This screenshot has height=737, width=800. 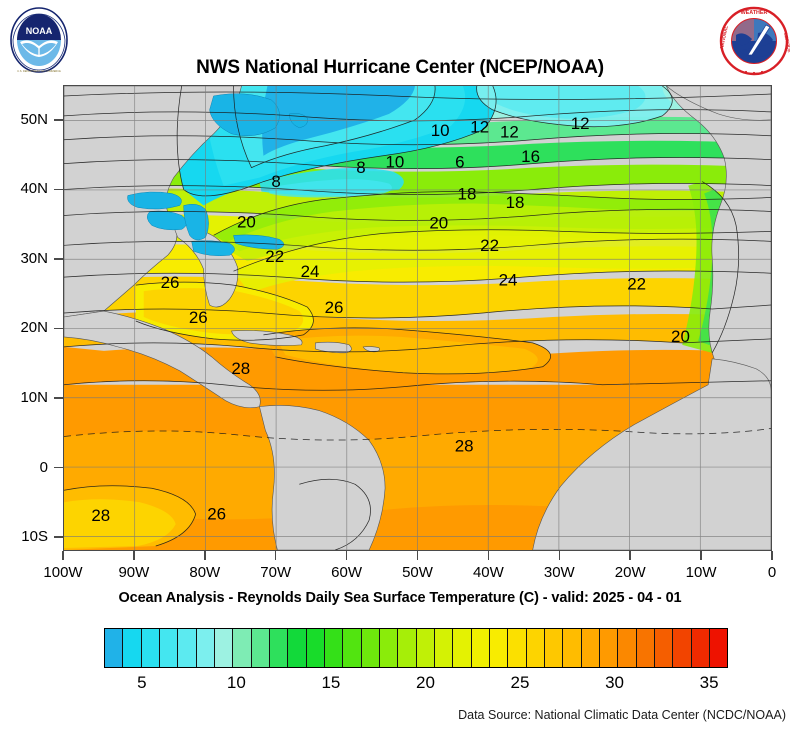 What do you see at coordinates (276, 572) in the screenshot?
I see `x-axis-label: 70W` at bounding box center [276, 572].